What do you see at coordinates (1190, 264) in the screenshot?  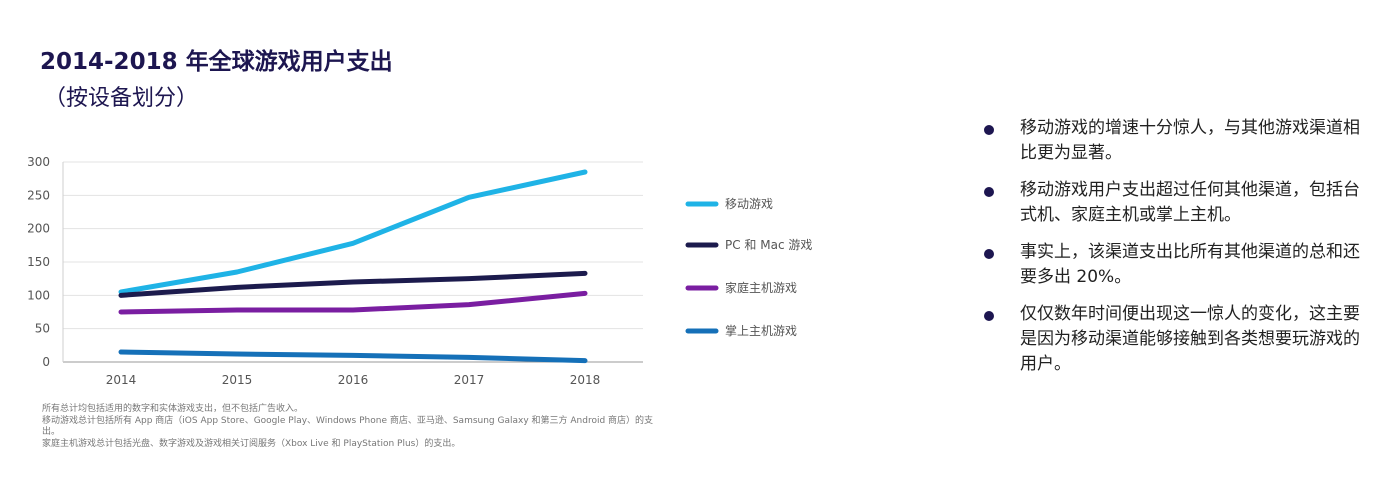 I see `key-point-text: 事实上，该渠道支出比所有其他渠道的总和还要多出 20%。` at bounding box center [1190, 264].